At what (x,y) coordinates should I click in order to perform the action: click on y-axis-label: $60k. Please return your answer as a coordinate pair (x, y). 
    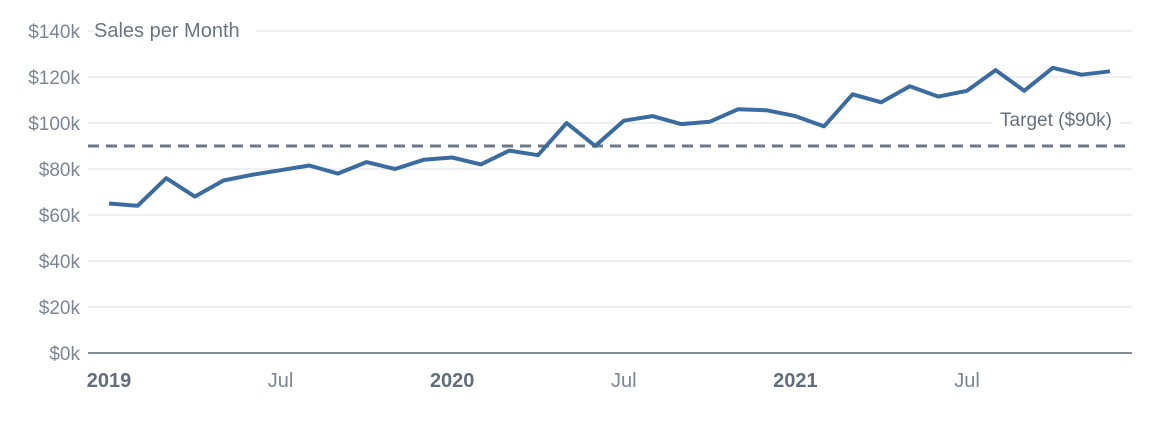
    Looking at the image, I should click on (60, 216).